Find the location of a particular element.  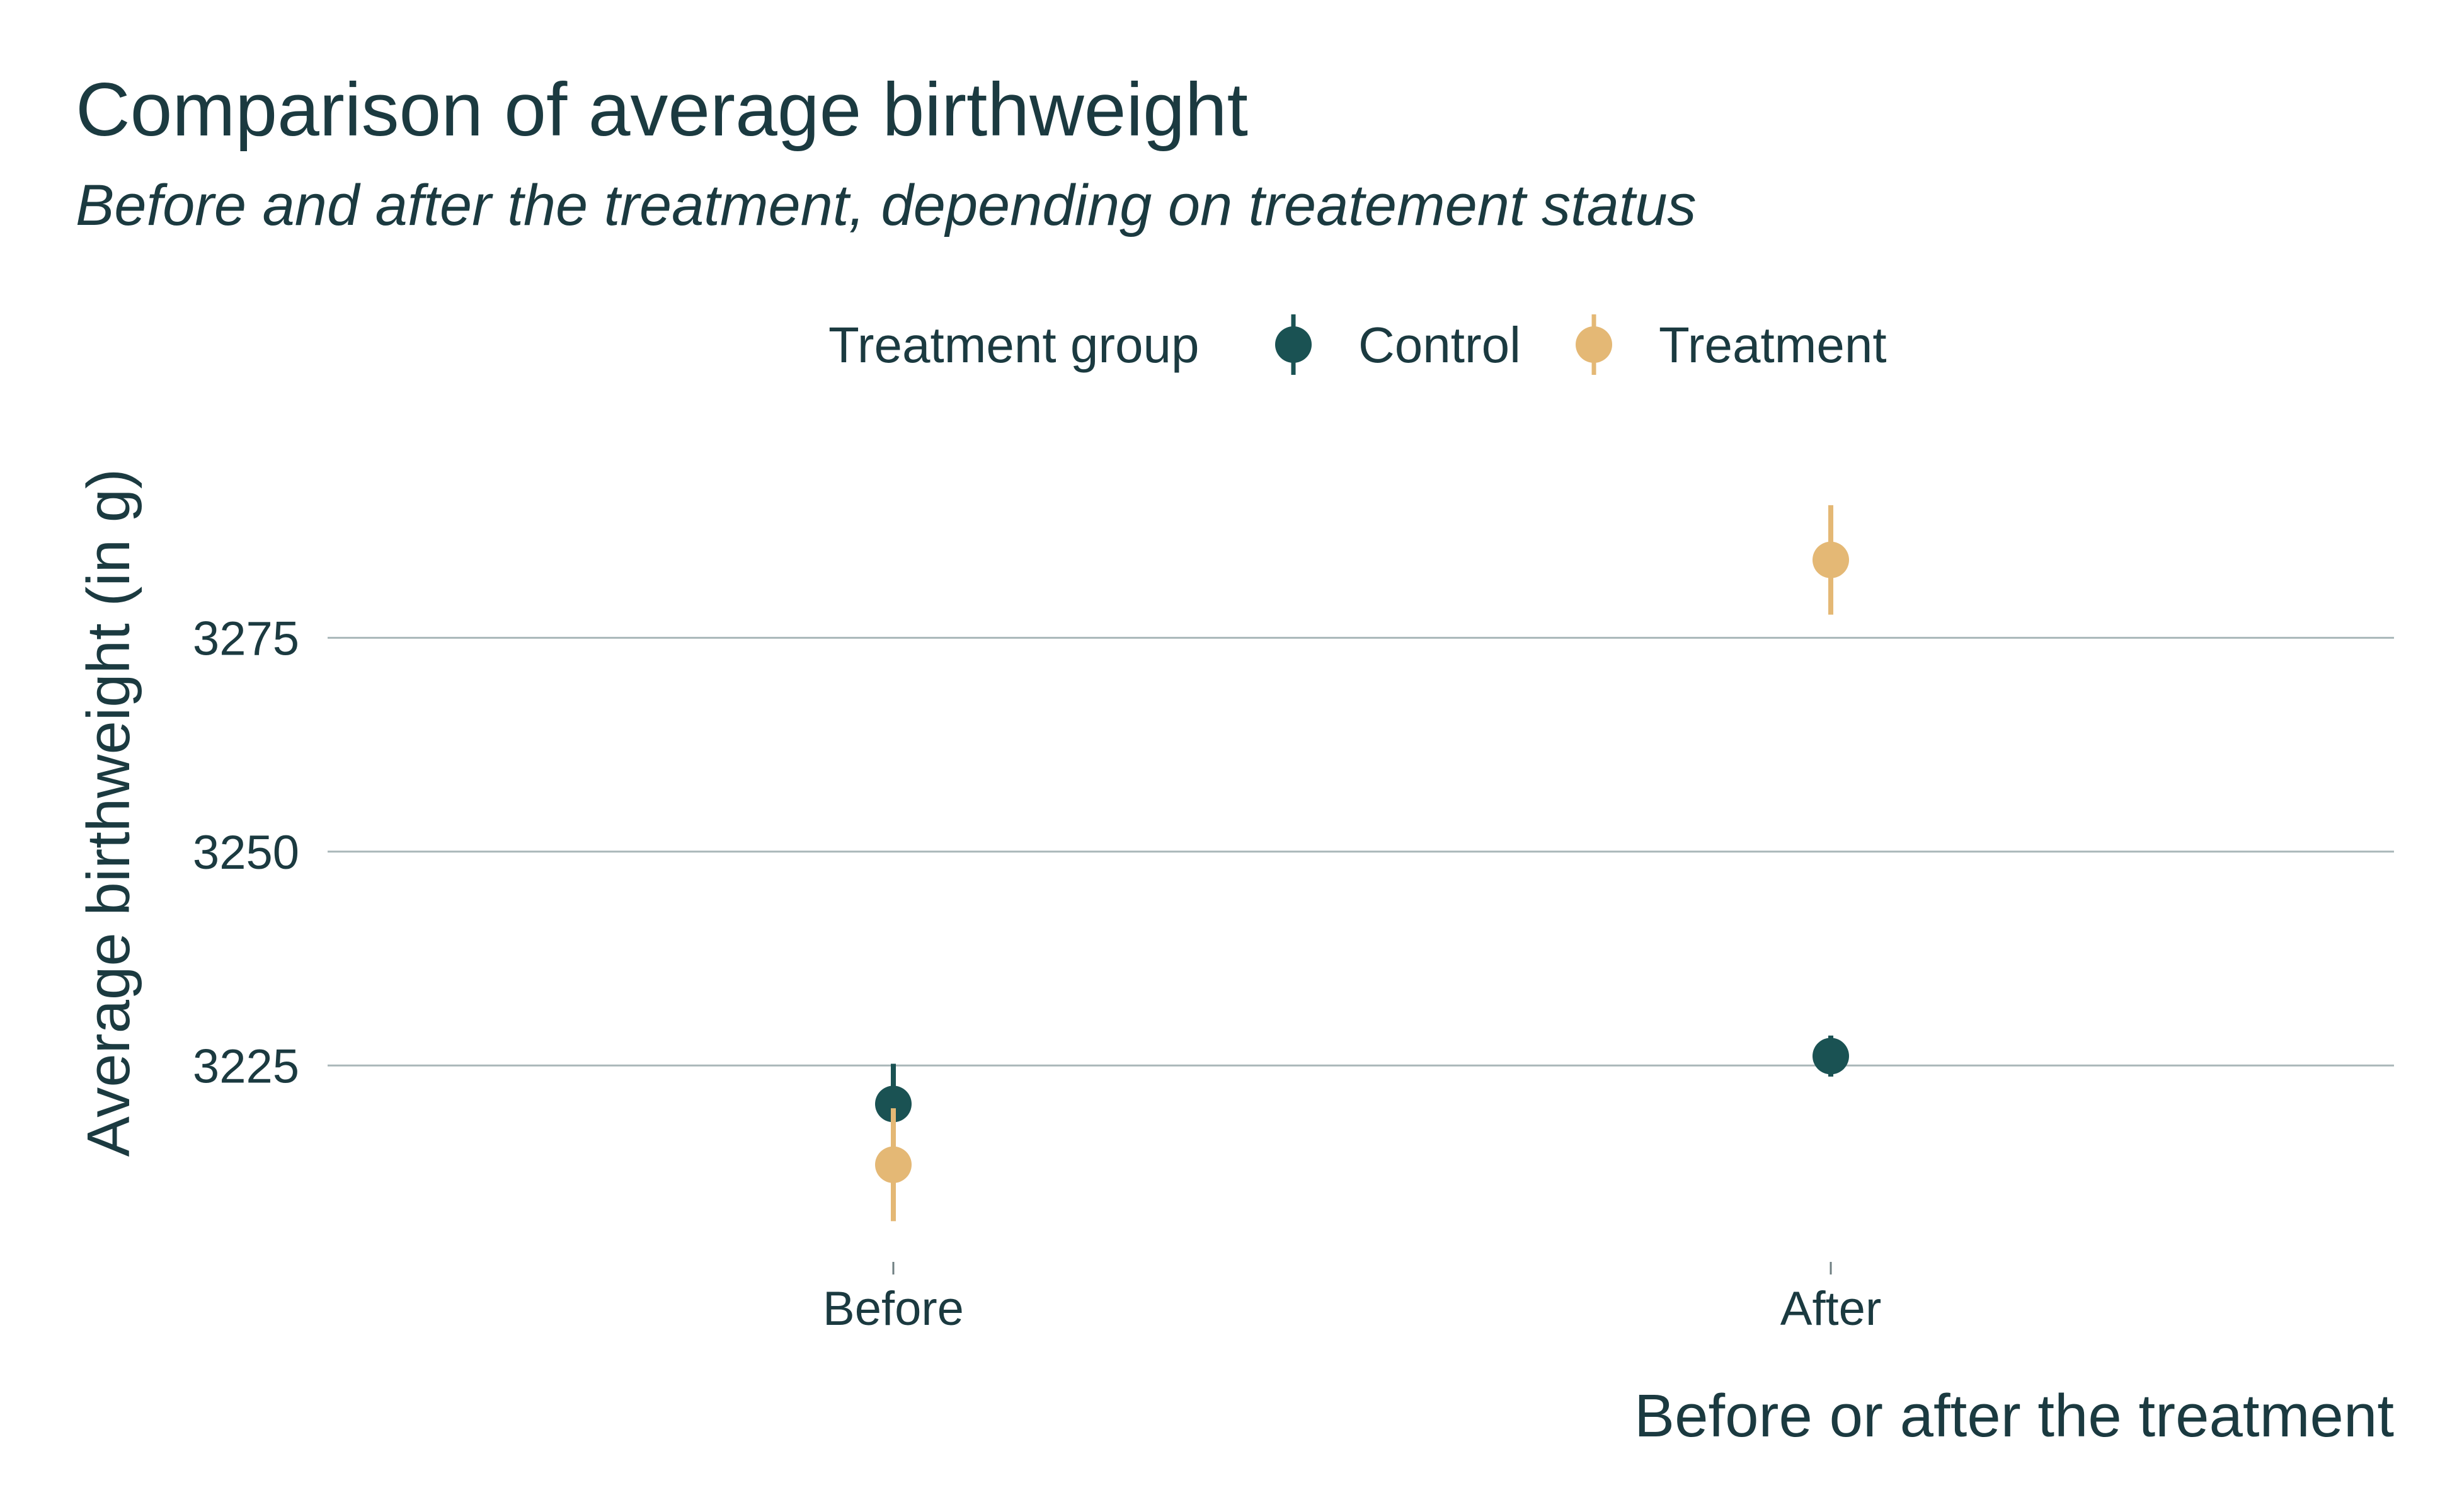

y-tick-label: 3275 is located at coordinates (246, 638).